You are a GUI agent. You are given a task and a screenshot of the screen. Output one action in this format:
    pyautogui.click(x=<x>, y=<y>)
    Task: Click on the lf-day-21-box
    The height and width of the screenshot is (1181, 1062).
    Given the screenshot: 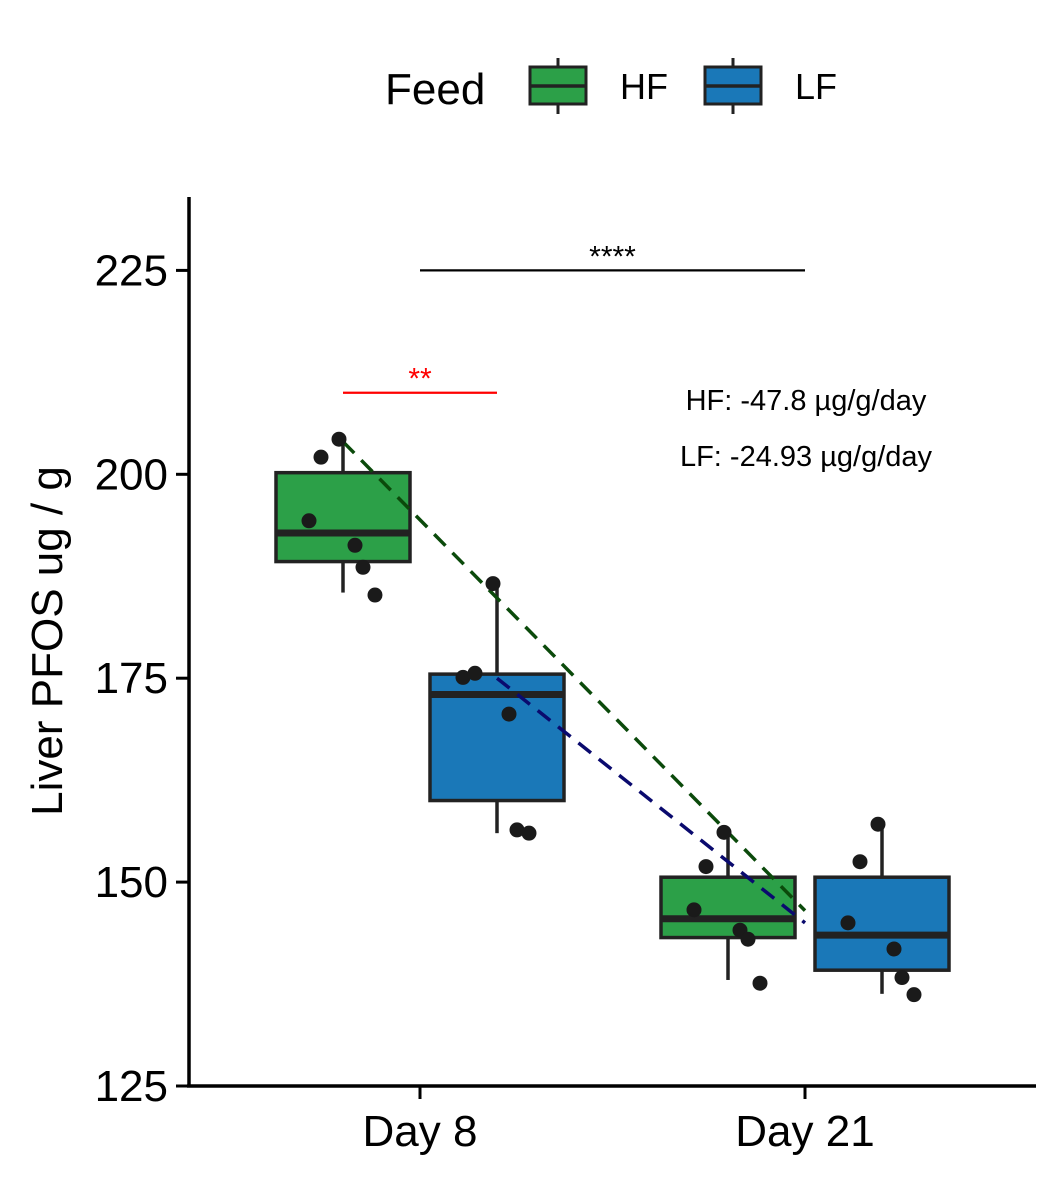 What is the action you would take?
    pyautogui.click(x=882, y=923)
    